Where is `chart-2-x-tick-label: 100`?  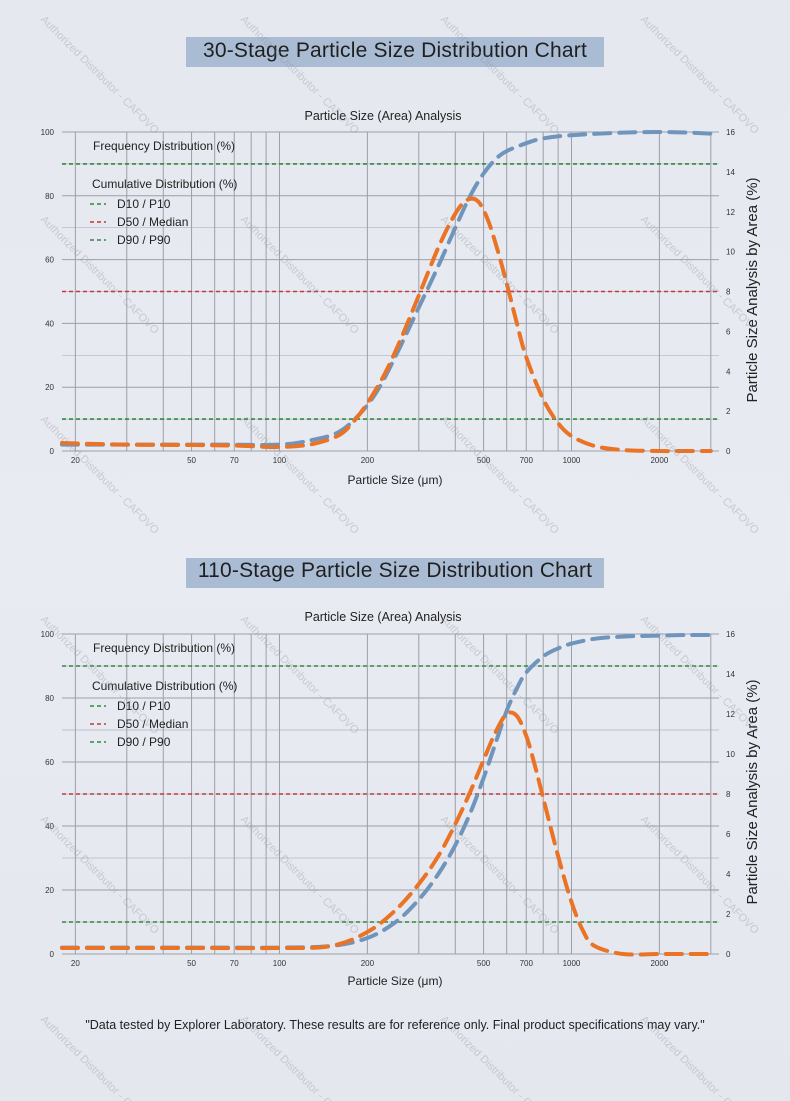 chart-2-x-tick-label: 100 is located at coordinates (280, 963).